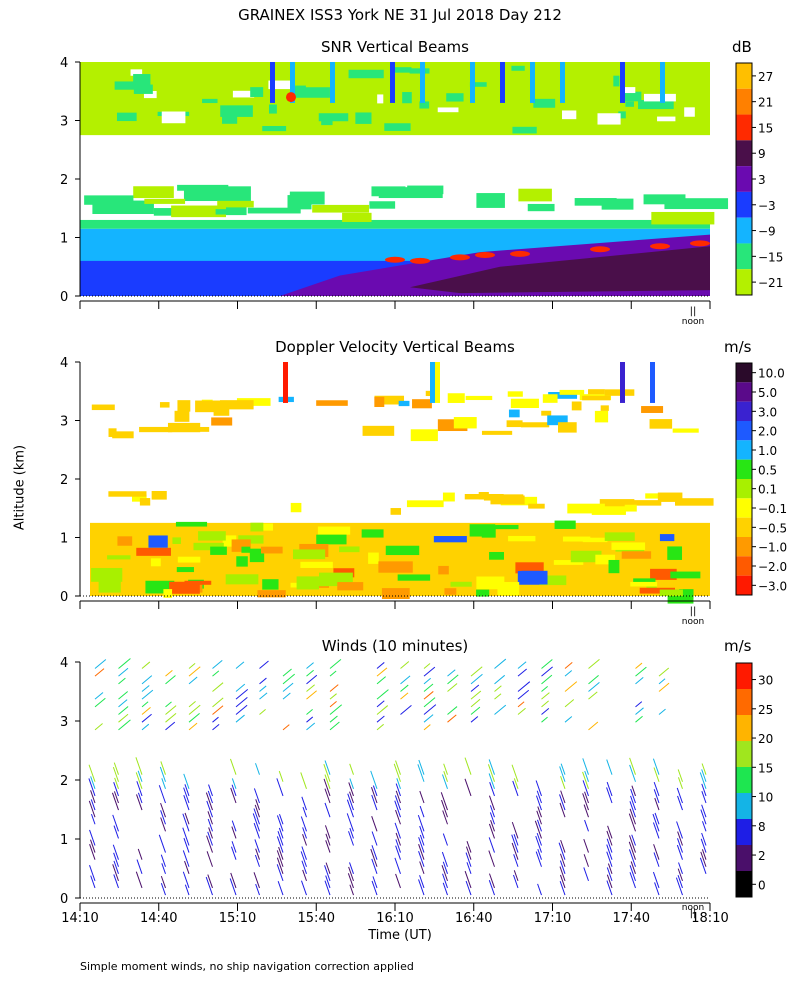 The image size is (800, 1000). I want to click on y-tick-label: 0, so click(64, 899).